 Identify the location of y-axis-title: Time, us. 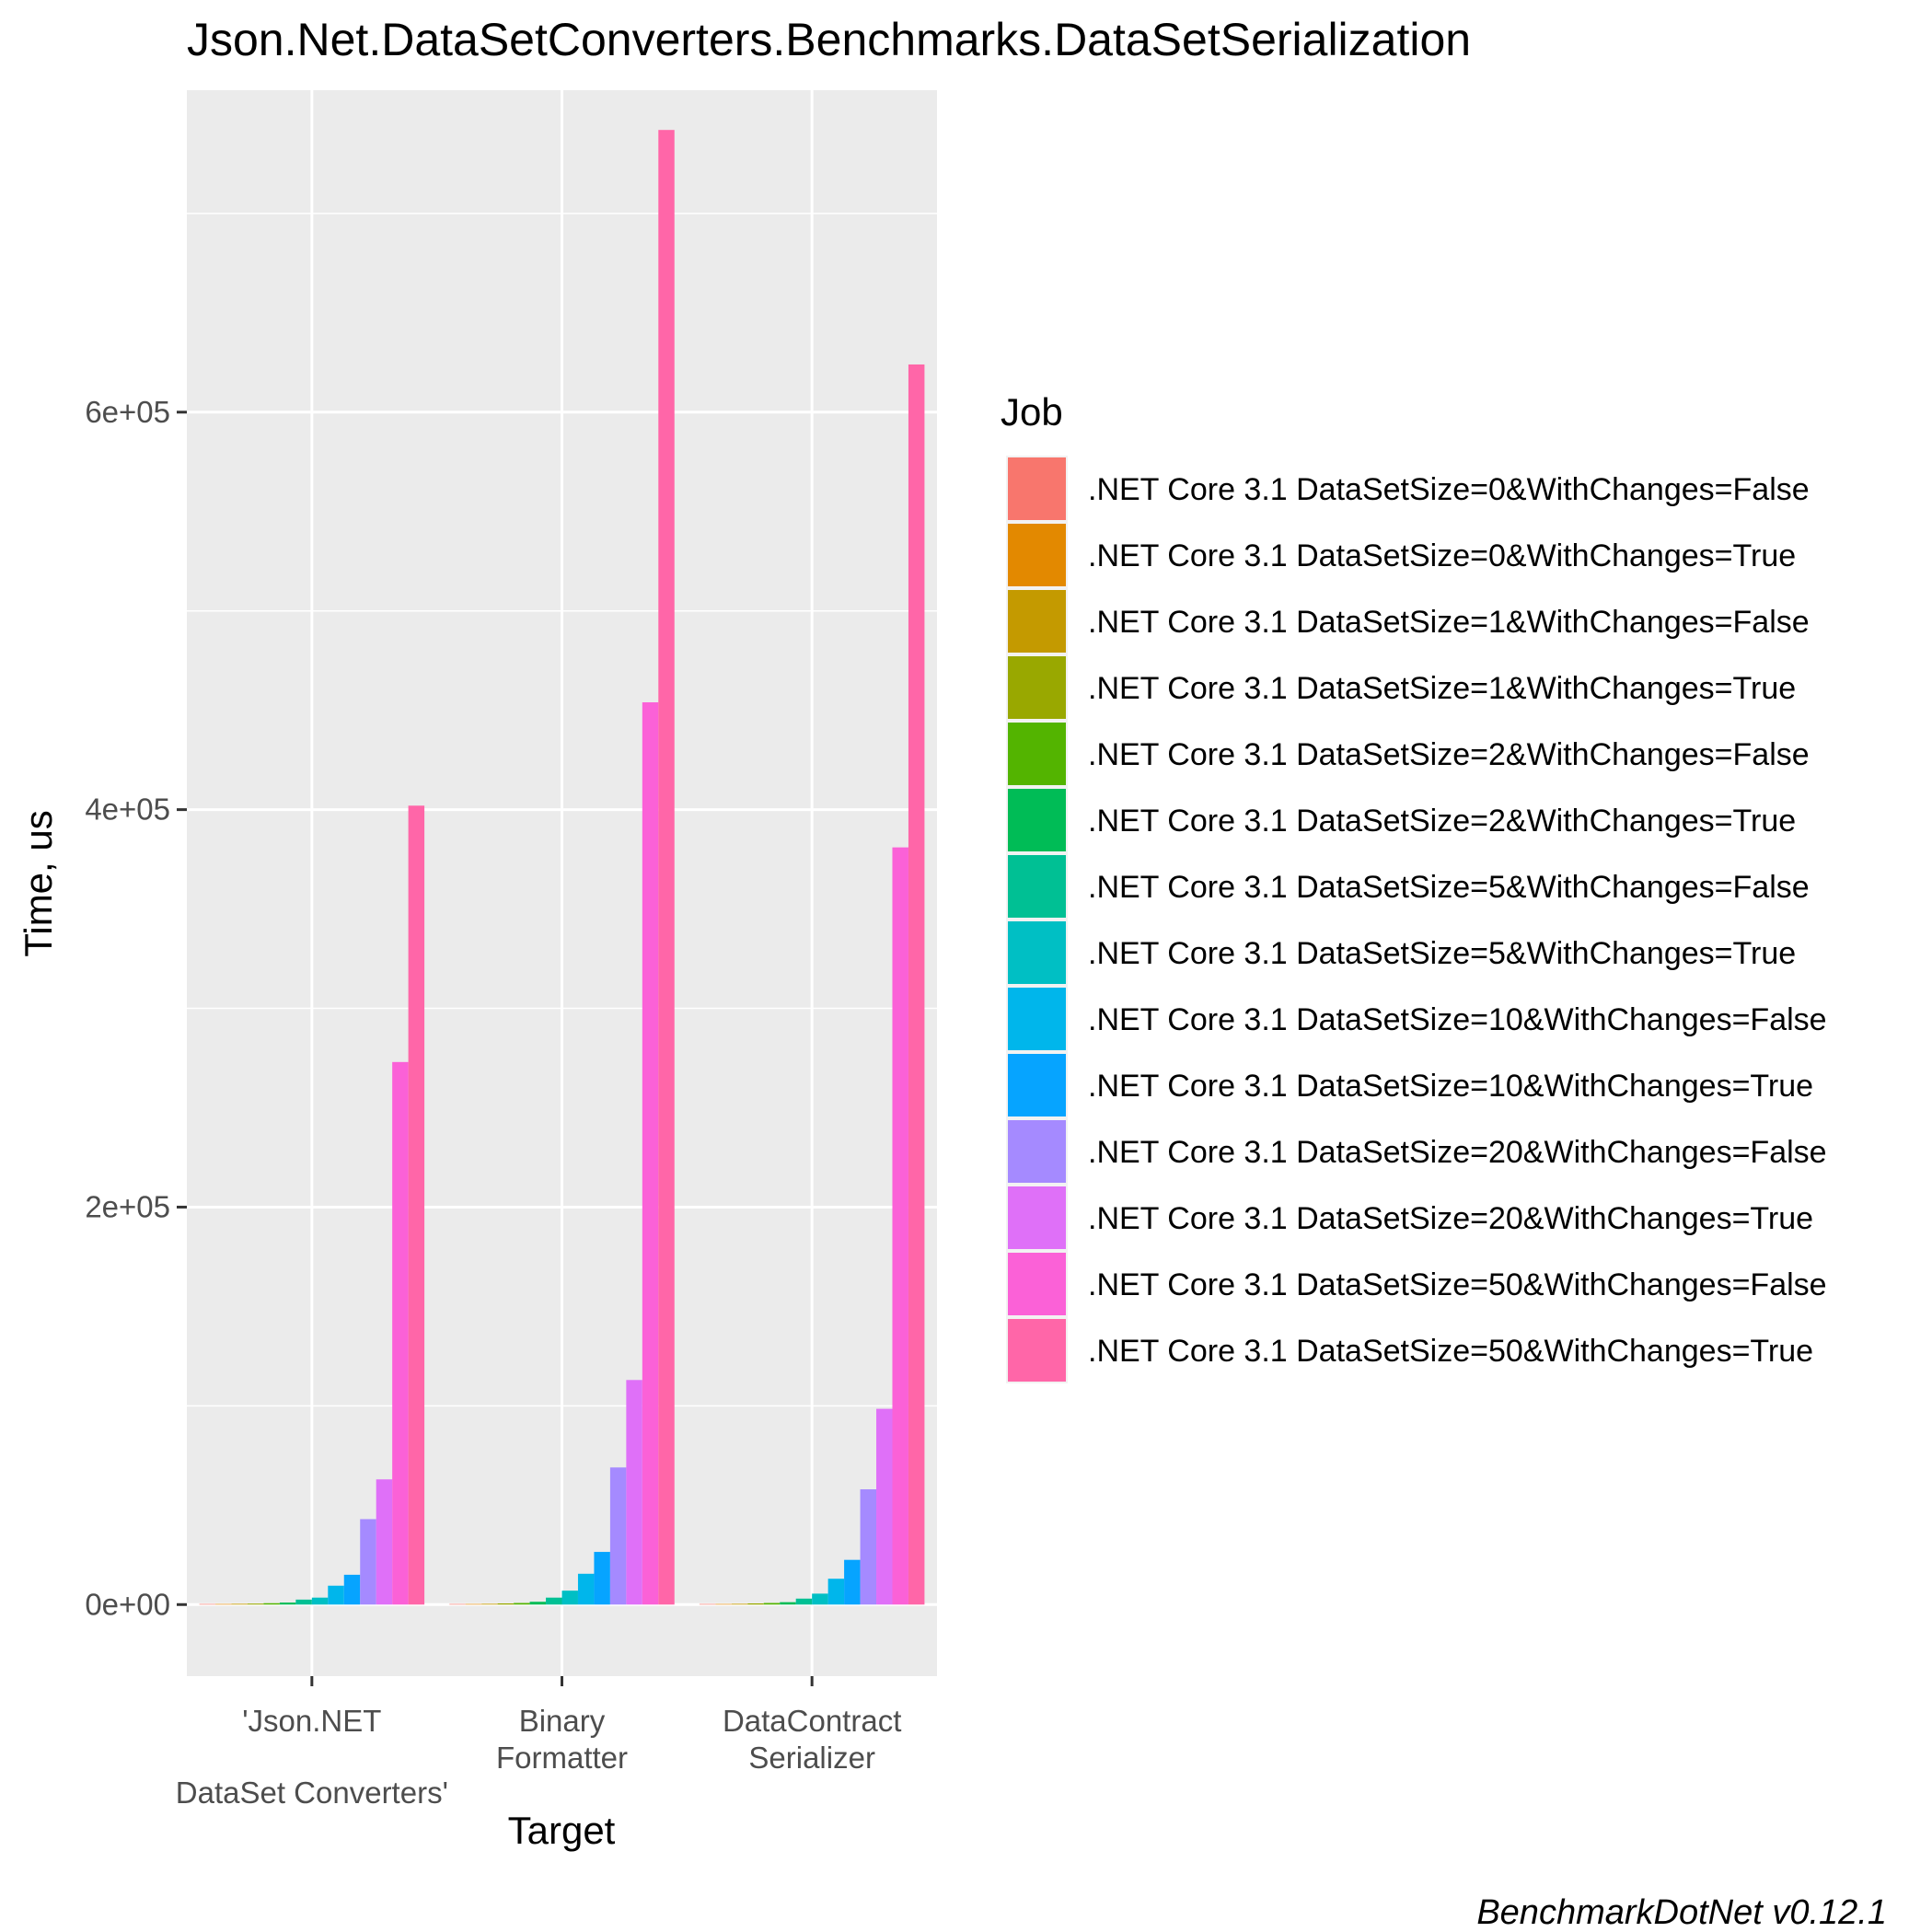
(38, 883).